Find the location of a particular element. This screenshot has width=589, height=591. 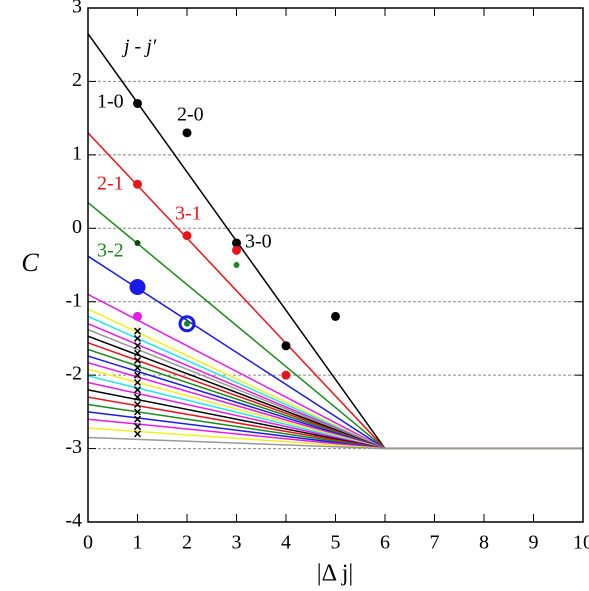

annotation: 3-1 is located at coordinates (188, 214).